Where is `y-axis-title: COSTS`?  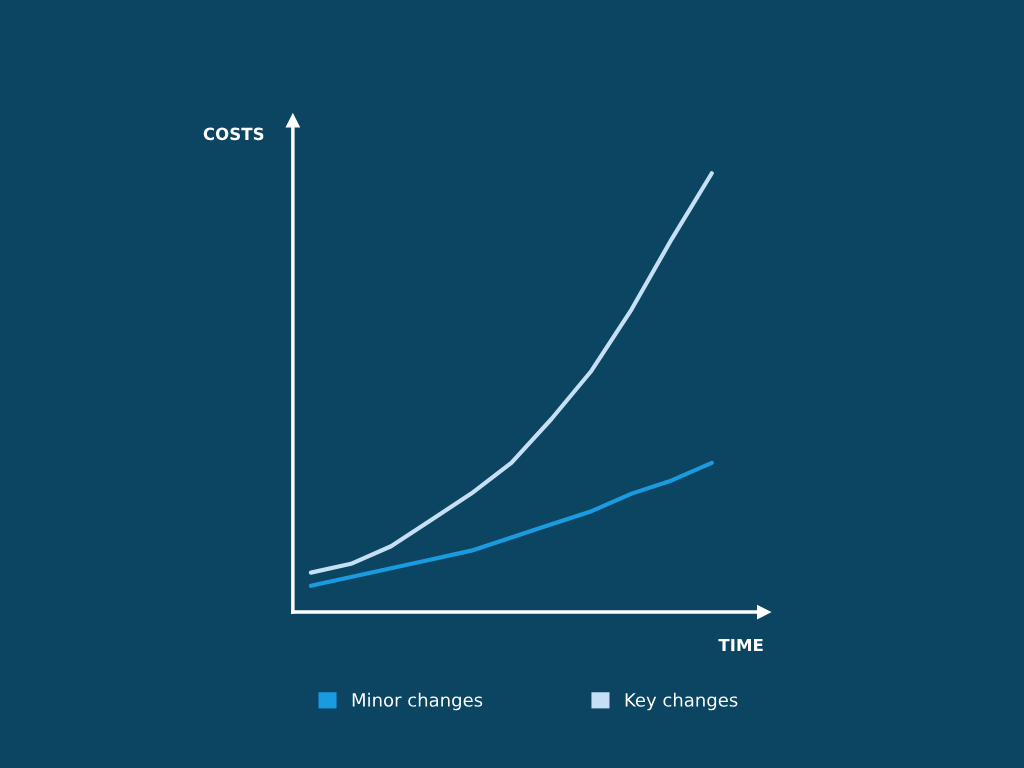
y-axis-title: COSTS is located at coordinates (233, 134).